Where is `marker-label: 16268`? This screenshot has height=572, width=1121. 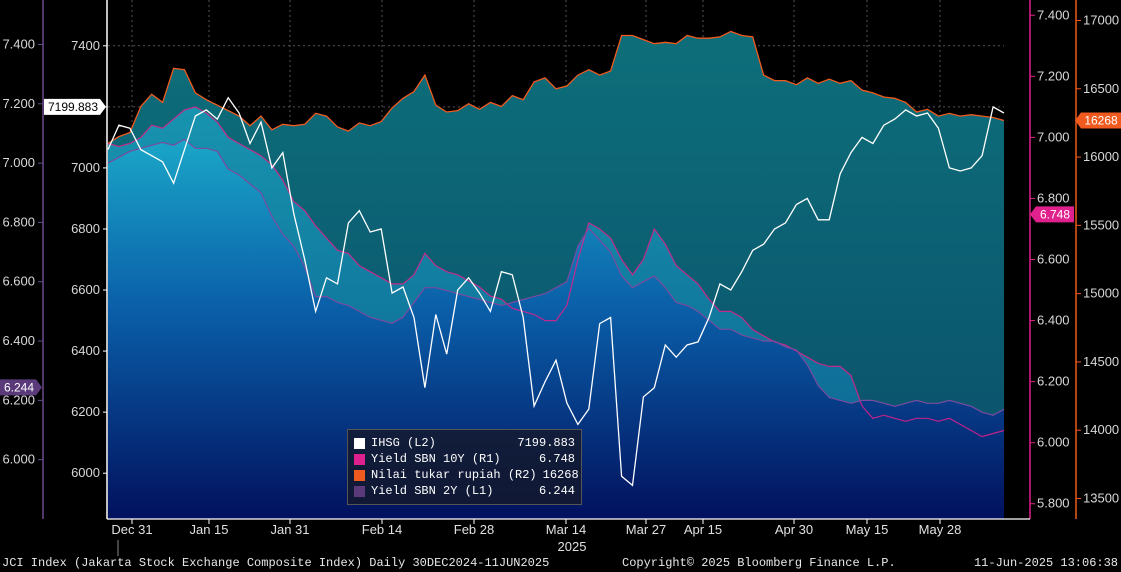
marker-label: 16268 is located at coordinates (1101, 120).